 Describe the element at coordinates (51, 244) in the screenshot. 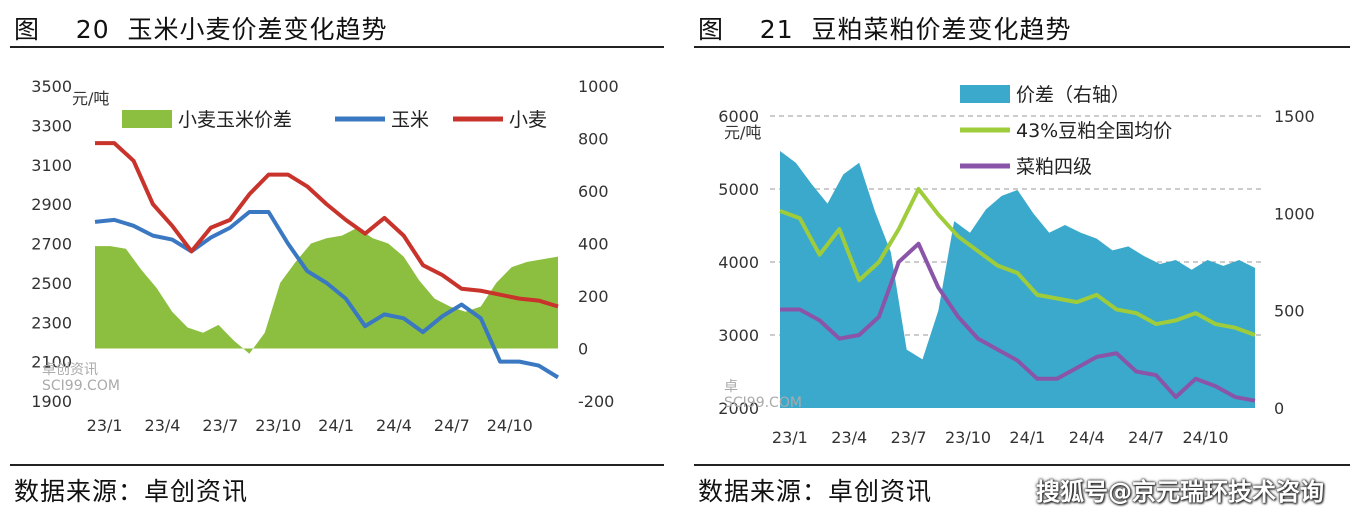

I see `y-left-tick-label: 2700` at that location.